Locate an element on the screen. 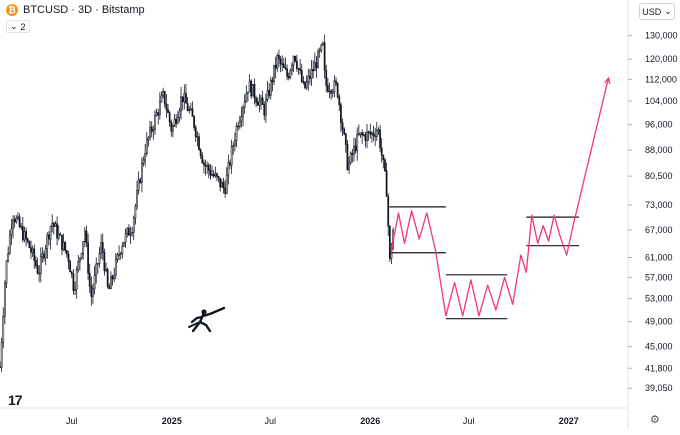 The image size is (680, 435). fencer-silhouette-icon is located at coordinates (207, 319).